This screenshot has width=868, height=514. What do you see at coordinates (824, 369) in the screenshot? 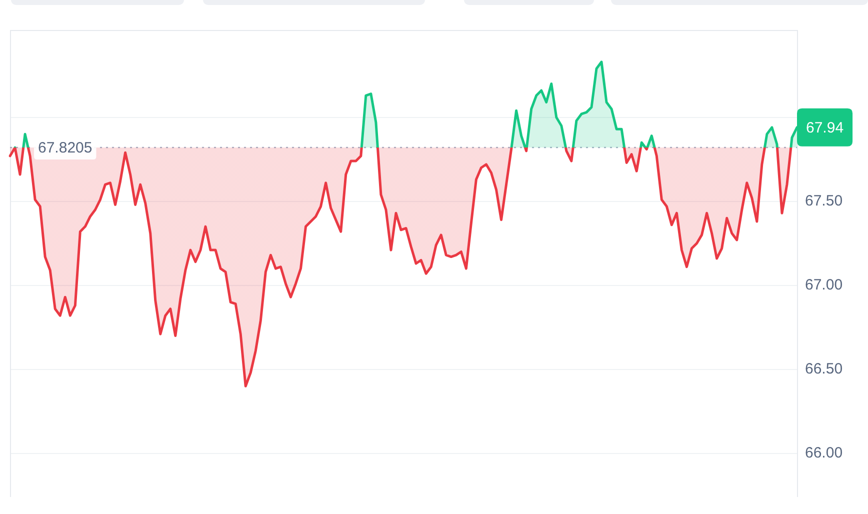
I see `y-tick-label: 66.50` at bounding box center [824, 369].